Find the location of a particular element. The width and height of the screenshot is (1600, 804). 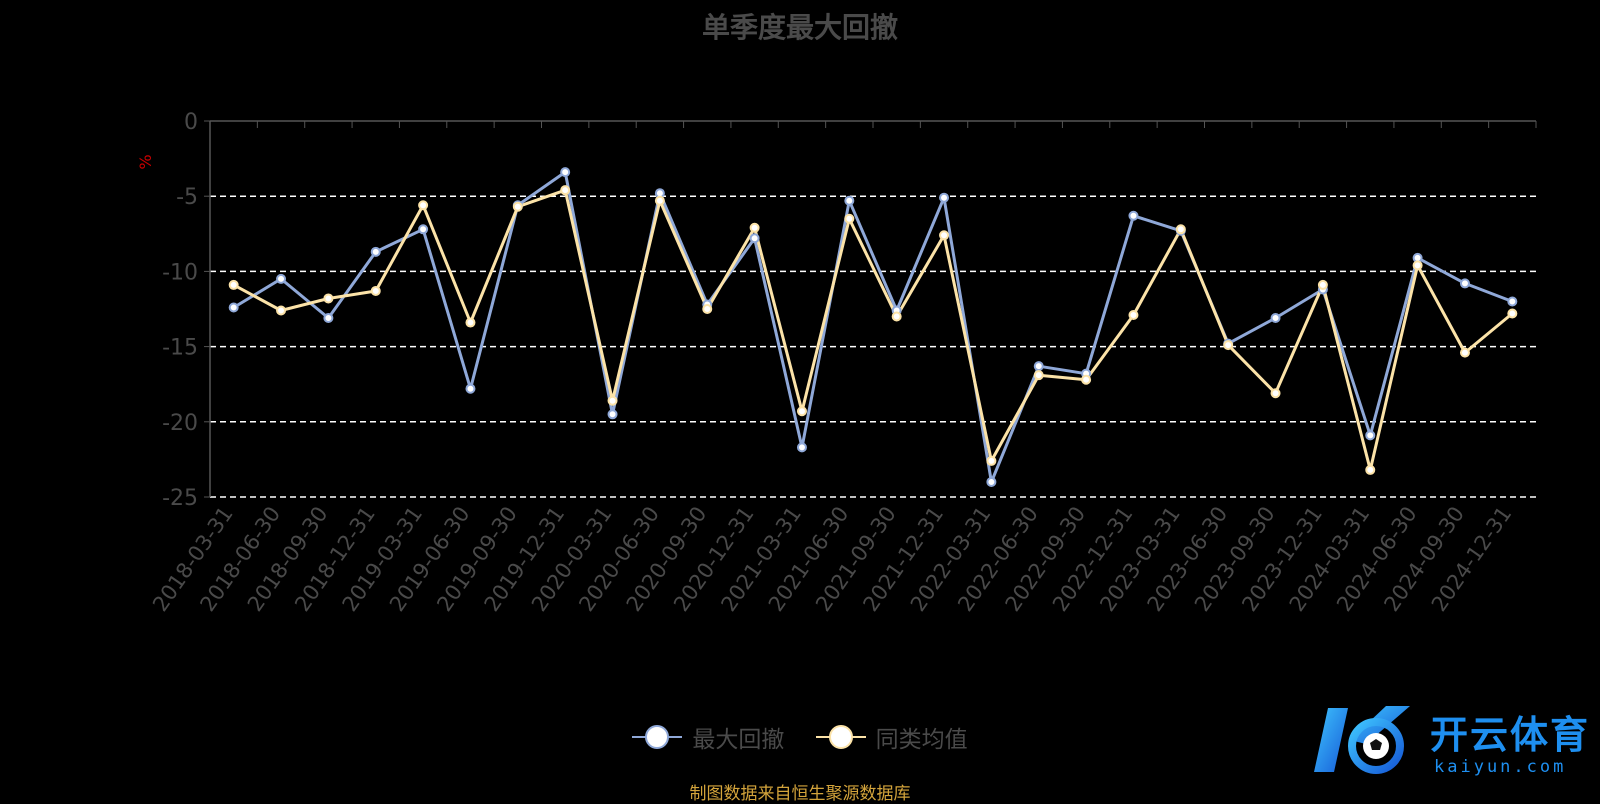

legend: 最大回撤 同类均值 is located at coordinates (800, 738).